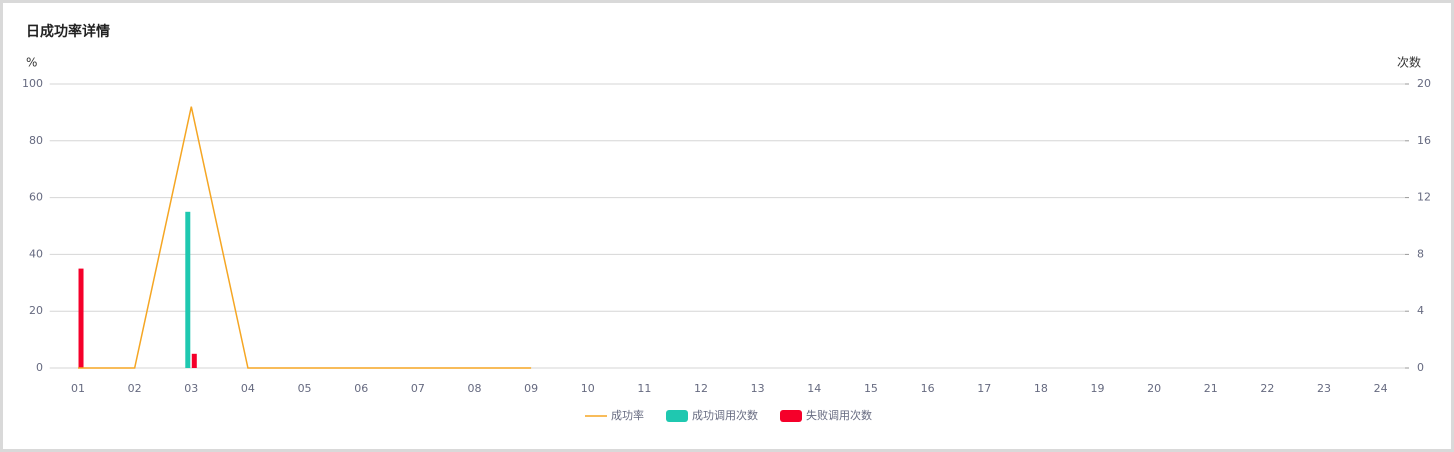  I want to click on x-tick-label: 01, so click(78, 388).